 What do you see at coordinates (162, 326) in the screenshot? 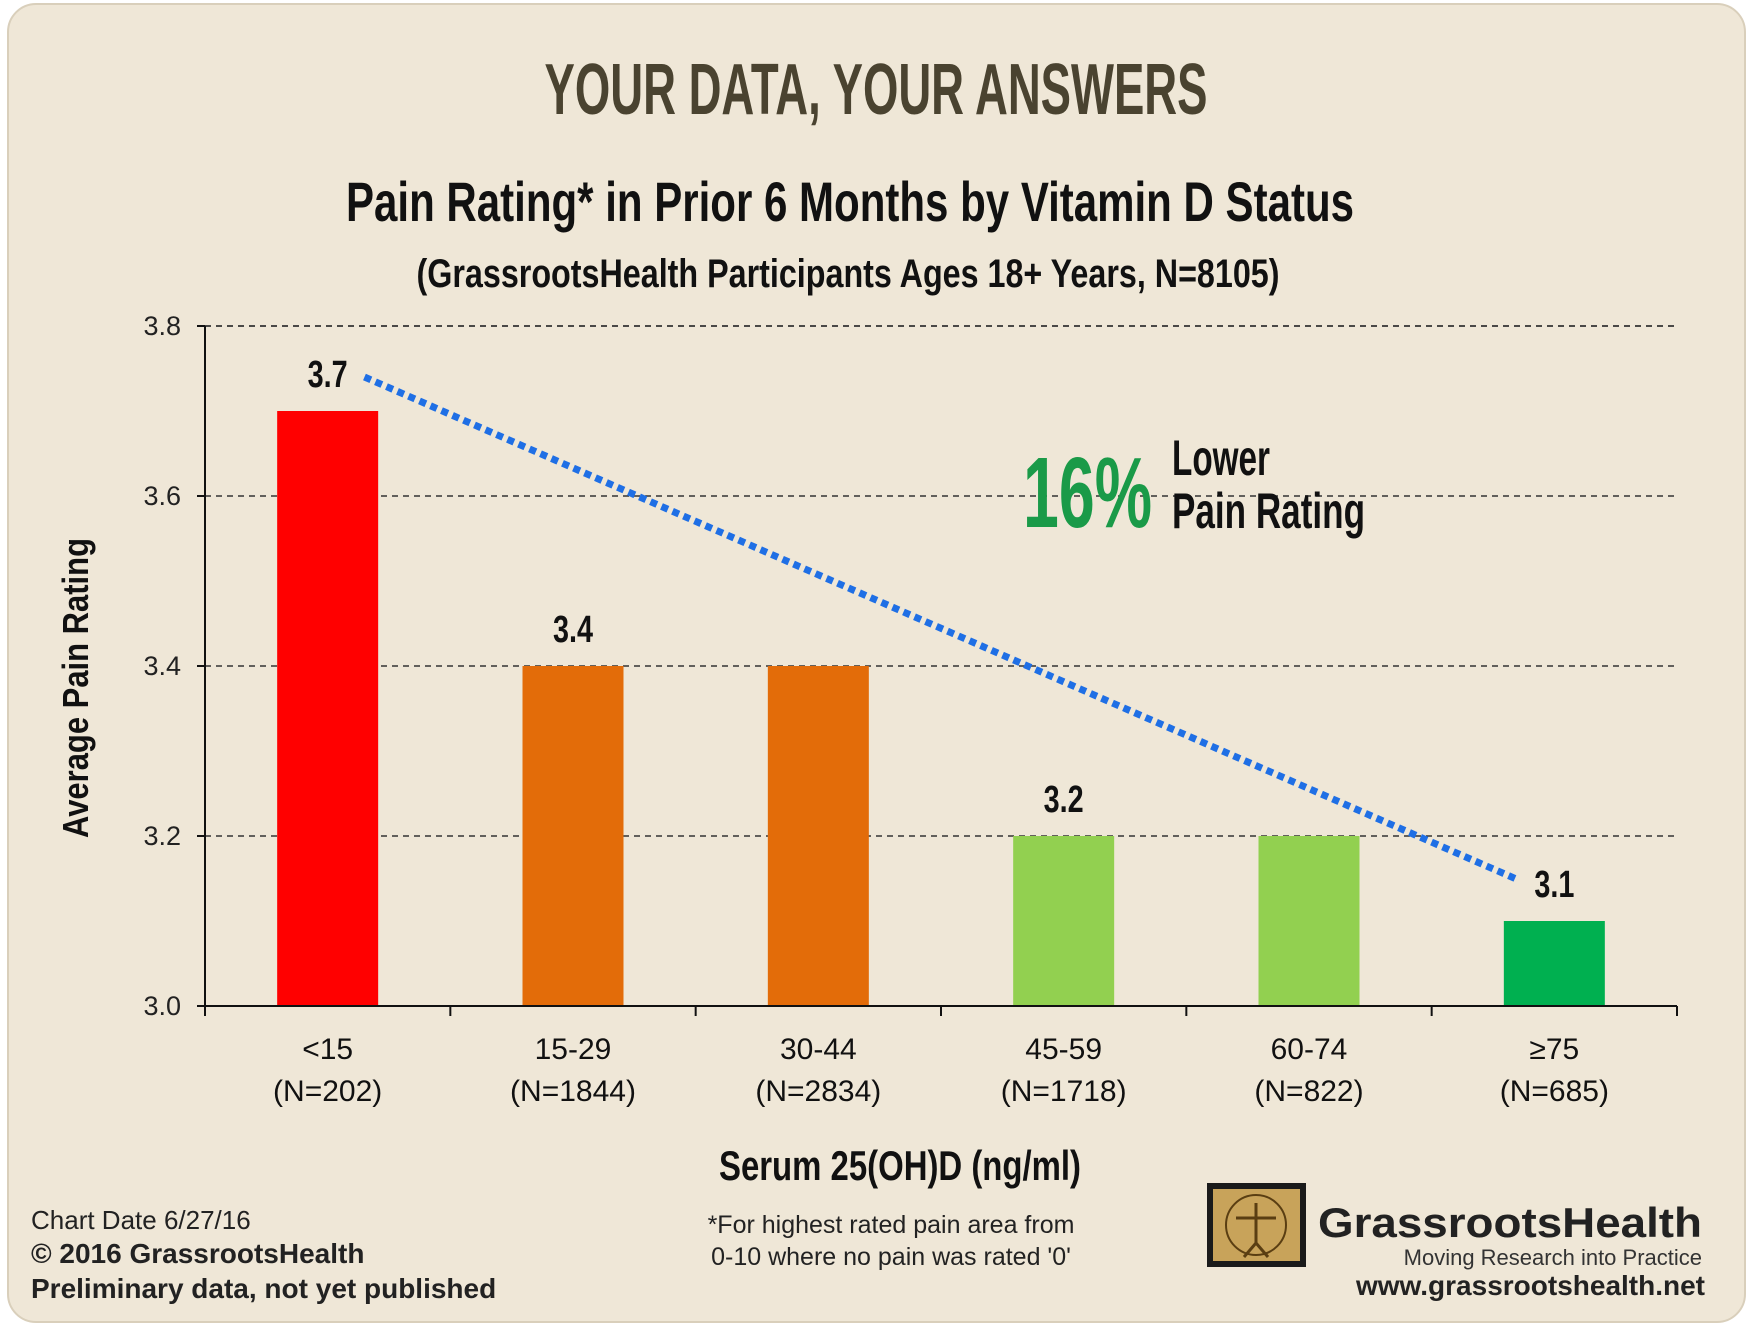
I see `y-tick-label: 3.8` at bounding box center [162, 326].